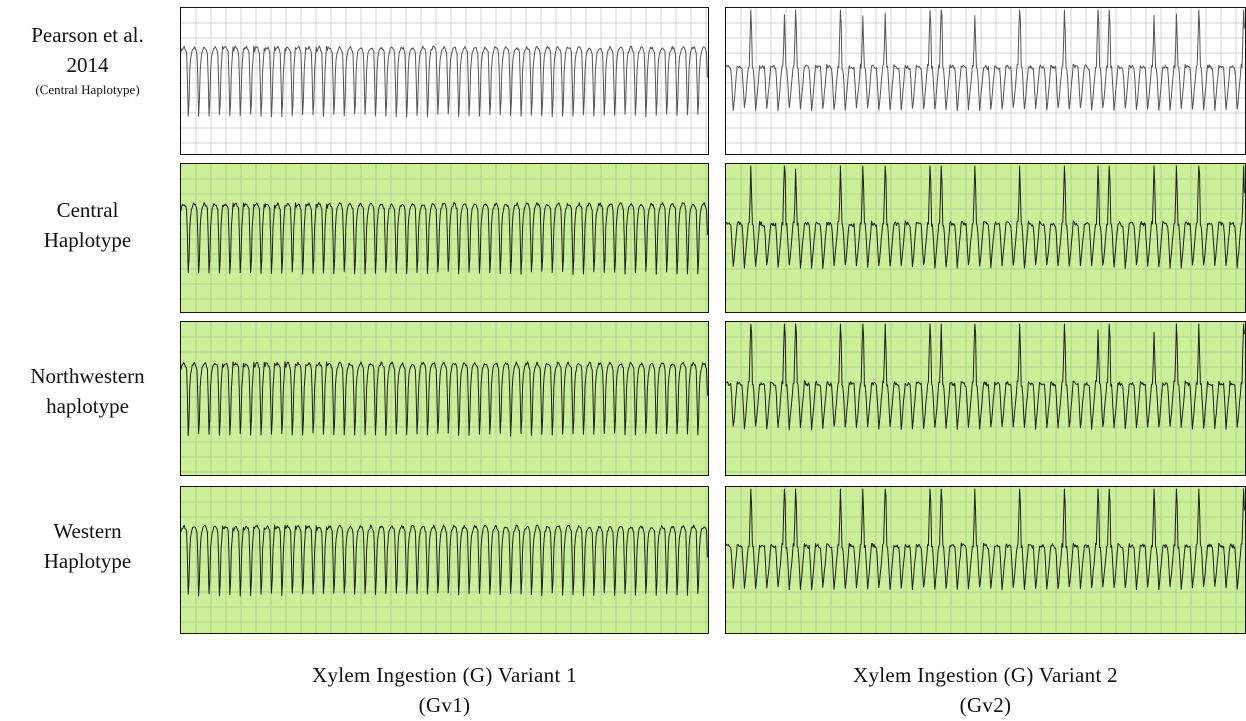 Image resolution: width=1246 pixels, height=721 pixels. What do you see at coordinates (87, 546) in the screenshot?
I see `row-label-western: Western Haplotype` at bounding box center [87, 546].